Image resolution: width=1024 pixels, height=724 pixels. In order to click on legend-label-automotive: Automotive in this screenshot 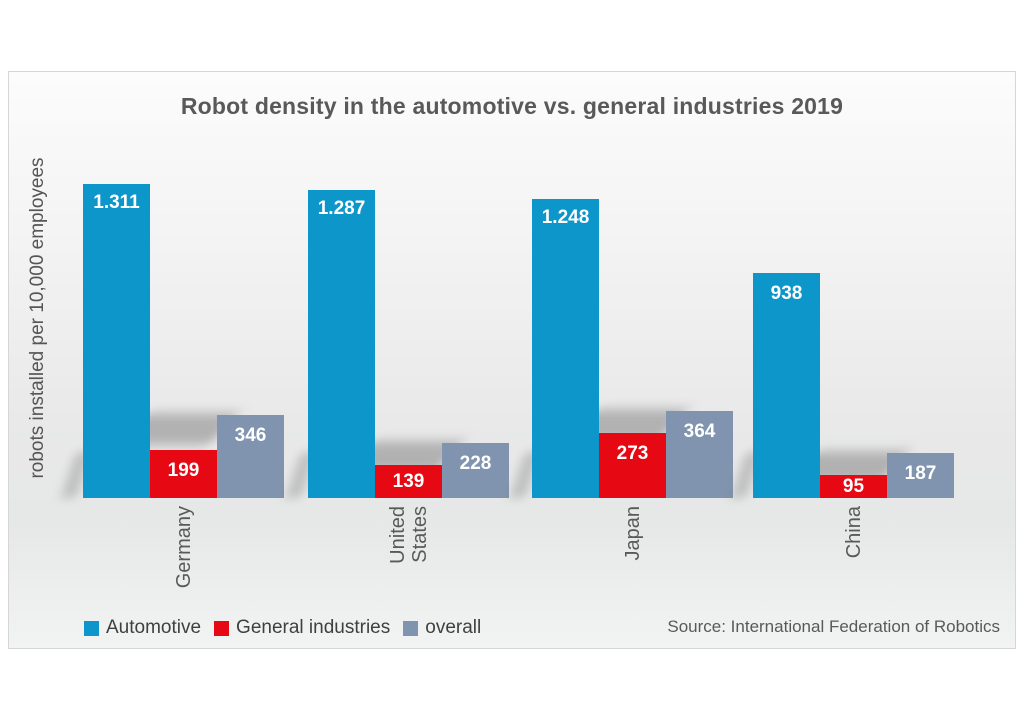, I will do `click(154, 627)`.